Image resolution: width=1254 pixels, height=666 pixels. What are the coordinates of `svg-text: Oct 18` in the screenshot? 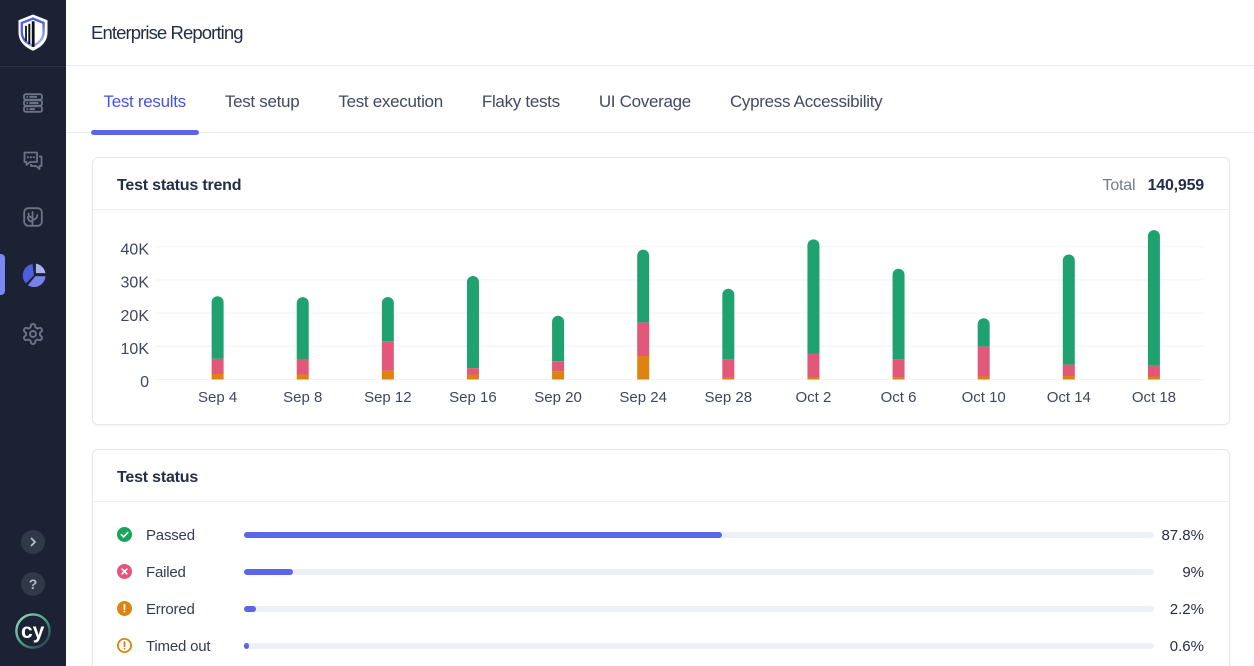 It's located at (1154, 397).